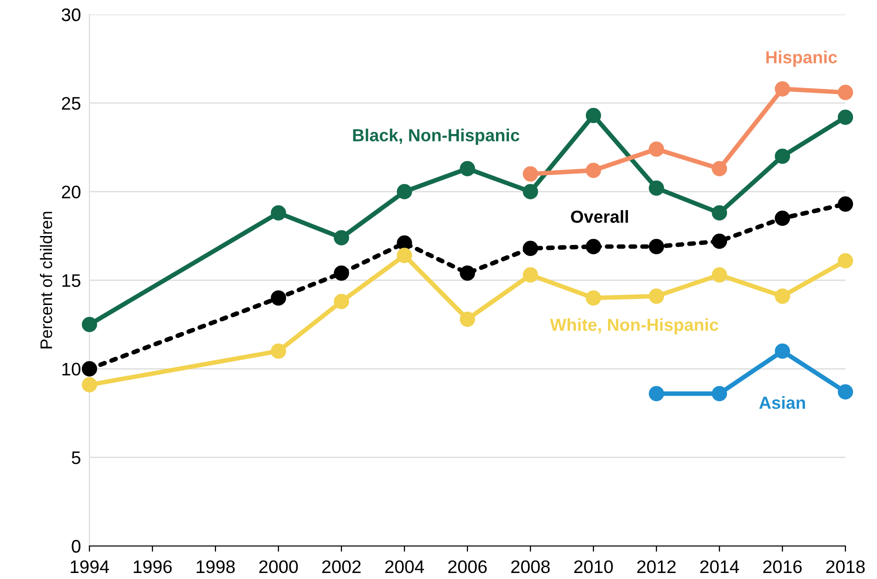  I want to click on y-tick-label: 30, so click(71, 15).